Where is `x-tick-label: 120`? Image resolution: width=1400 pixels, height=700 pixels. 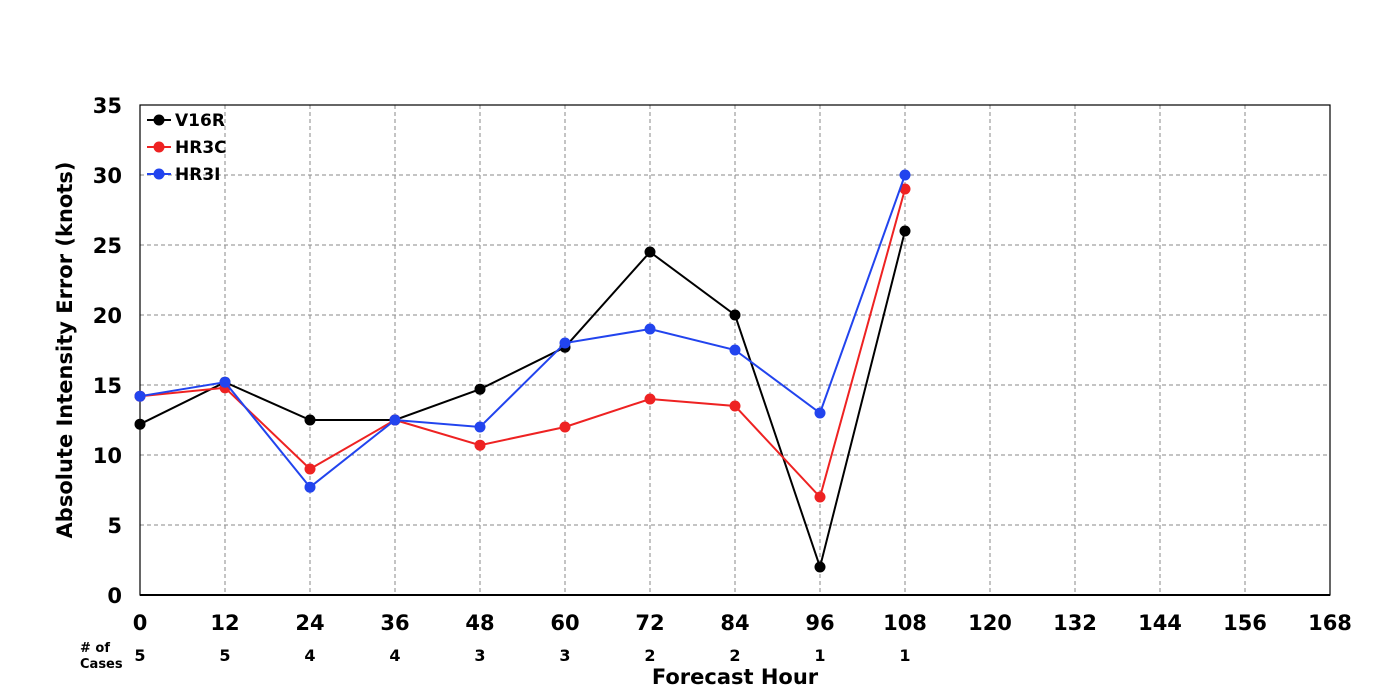
x-tick-label: 120 is located at coordinates (990, 623).